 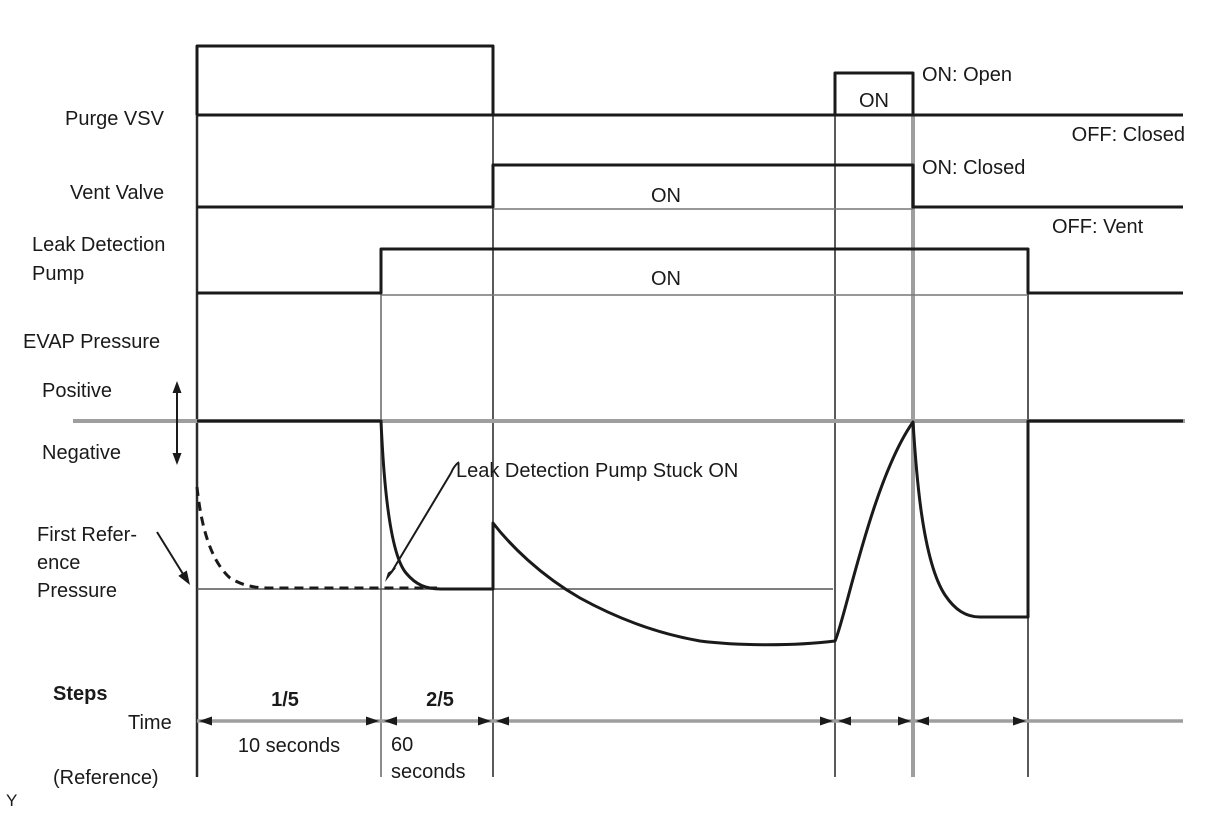 I want to click on vent-valve-trace, so click(x=690, y=186).